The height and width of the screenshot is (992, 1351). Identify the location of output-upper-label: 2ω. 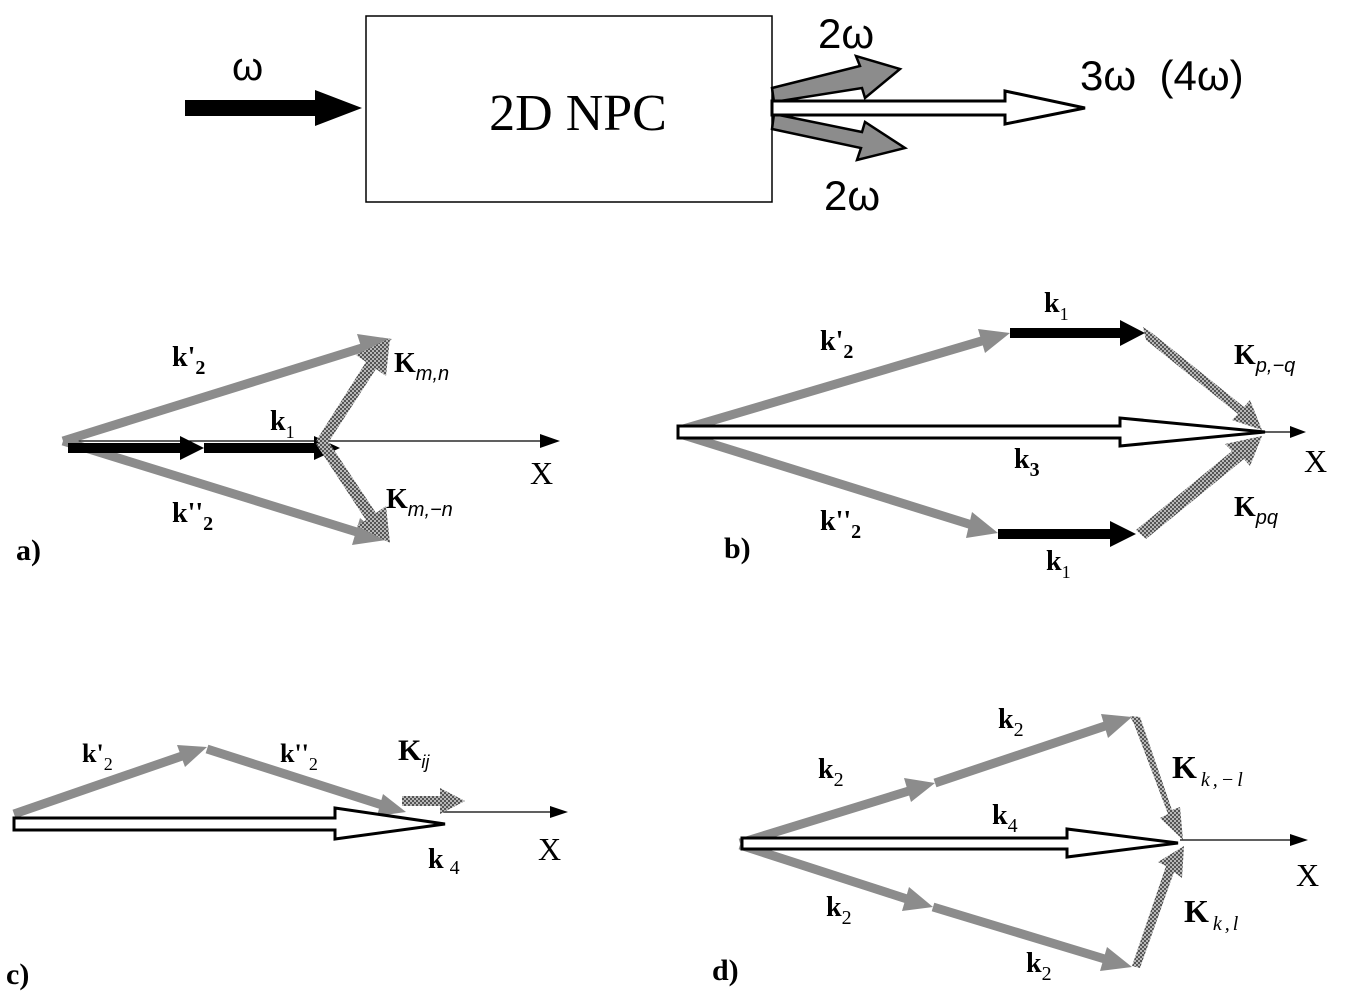
(846, 33).